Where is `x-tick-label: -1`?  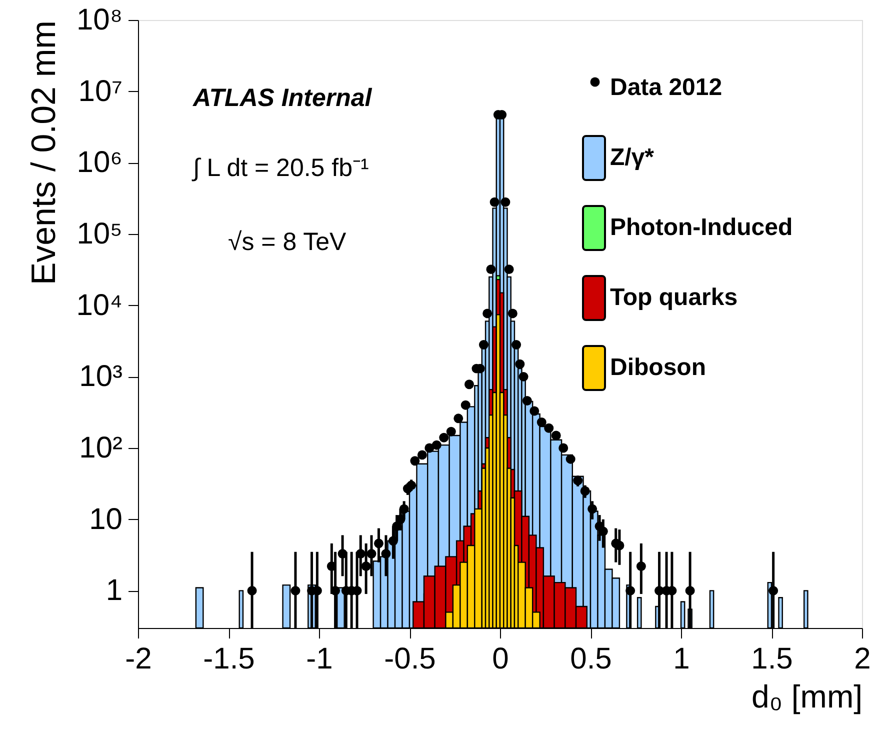 x-tick-label: -1 is located at coordinates (319, 659).